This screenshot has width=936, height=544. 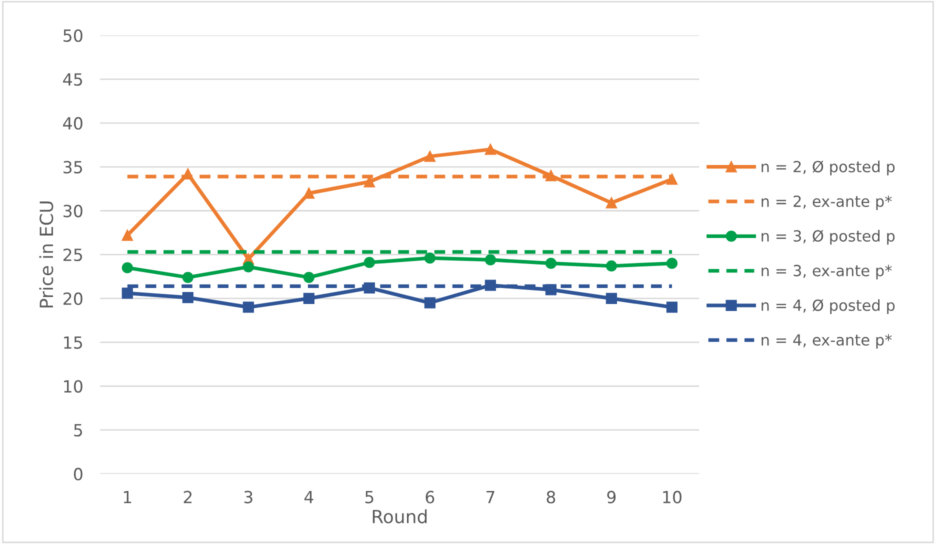 What do you see at coordinates (399, 516) in the screenshot?
I see `x-axis-title: Round` at bounding box center [399, 516].